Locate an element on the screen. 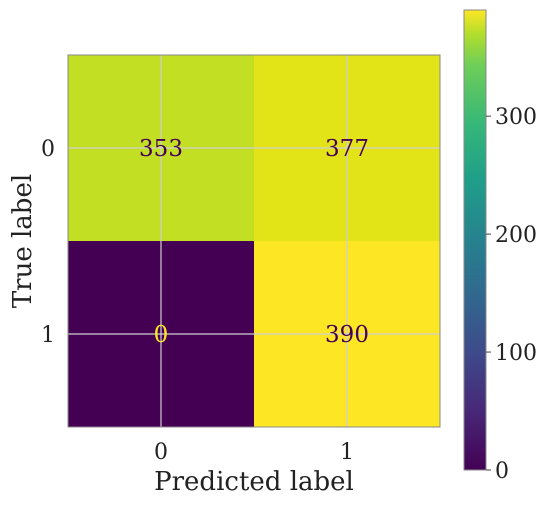 Image resolution: width=548 pixels, height=509 pixels. x-axis-label: Predicted label is located at coordinates (254, 482).